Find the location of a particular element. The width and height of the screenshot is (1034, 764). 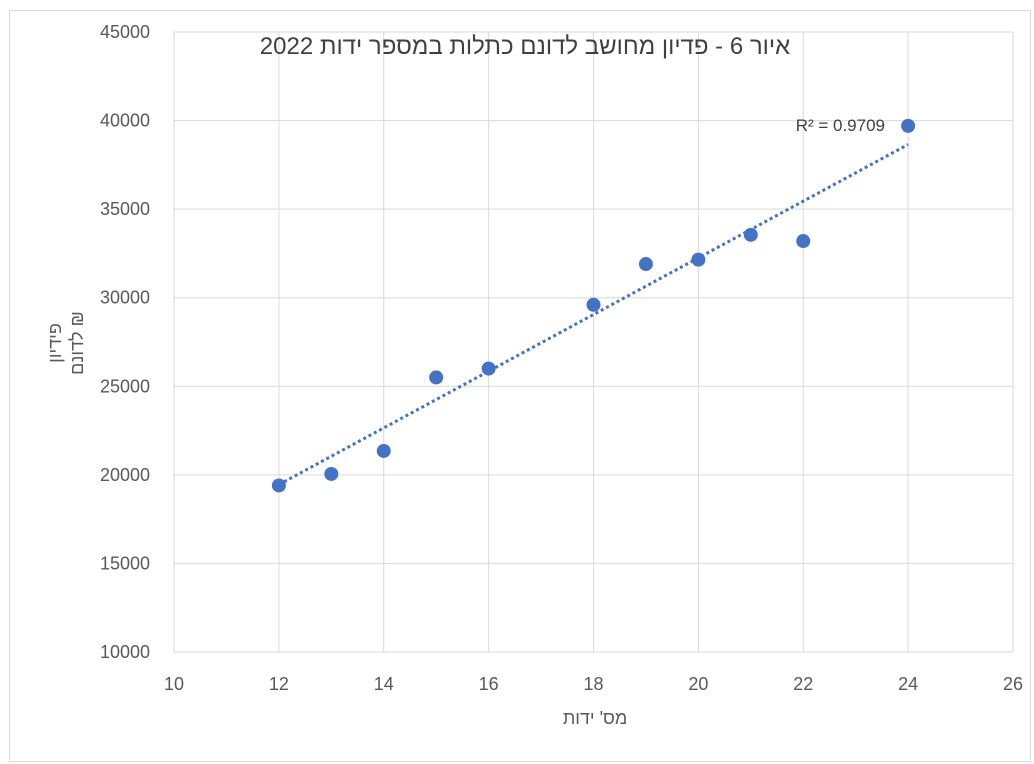

x-tick-label: 26 is located at coordinates (1013, 684).